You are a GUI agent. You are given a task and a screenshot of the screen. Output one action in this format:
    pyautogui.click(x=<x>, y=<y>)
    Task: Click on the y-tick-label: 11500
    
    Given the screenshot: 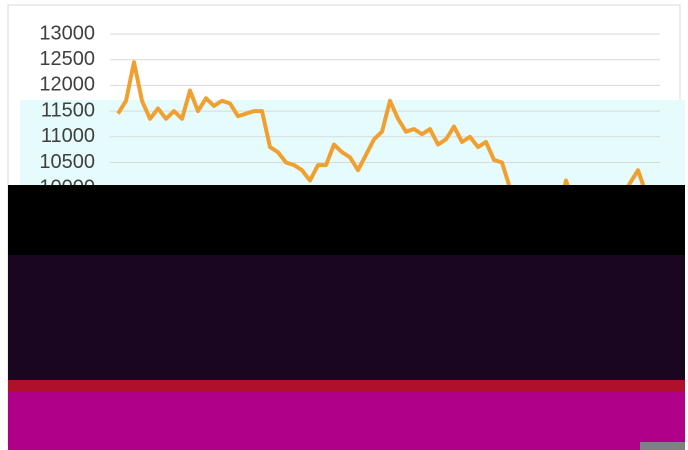 What is the action you would take?
    pyautogui.click(x=68, y=110)
    